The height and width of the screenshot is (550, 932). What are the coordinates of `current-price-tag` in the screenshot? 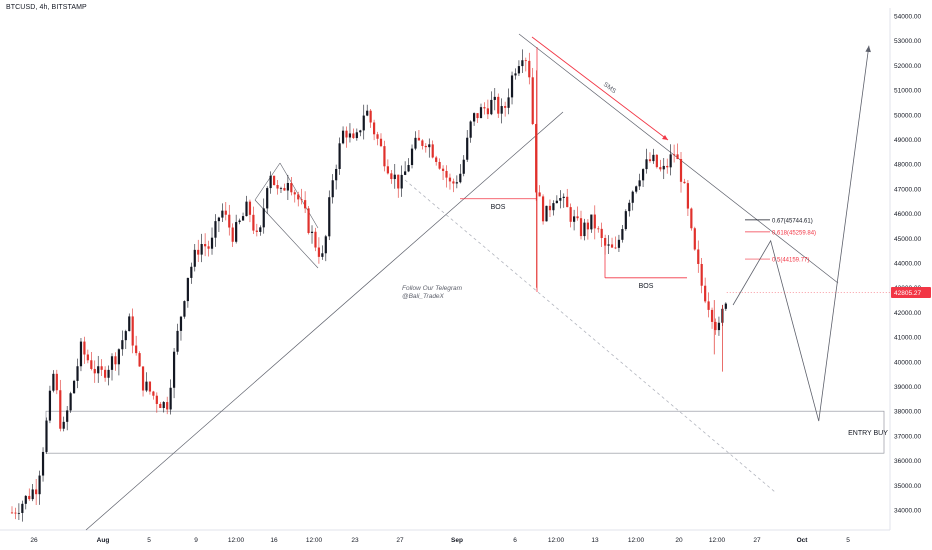 It's located at (911, 293).